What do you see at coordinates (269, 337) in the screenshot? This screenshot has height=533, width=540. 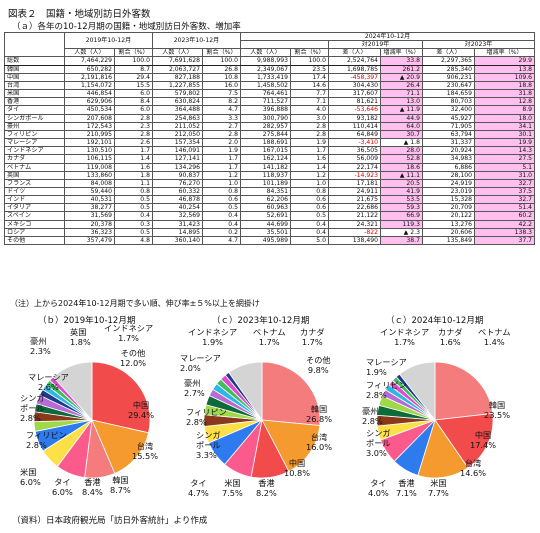 I see `pie-label: ベトナム 1.7%` at bounding box center [269, 337].